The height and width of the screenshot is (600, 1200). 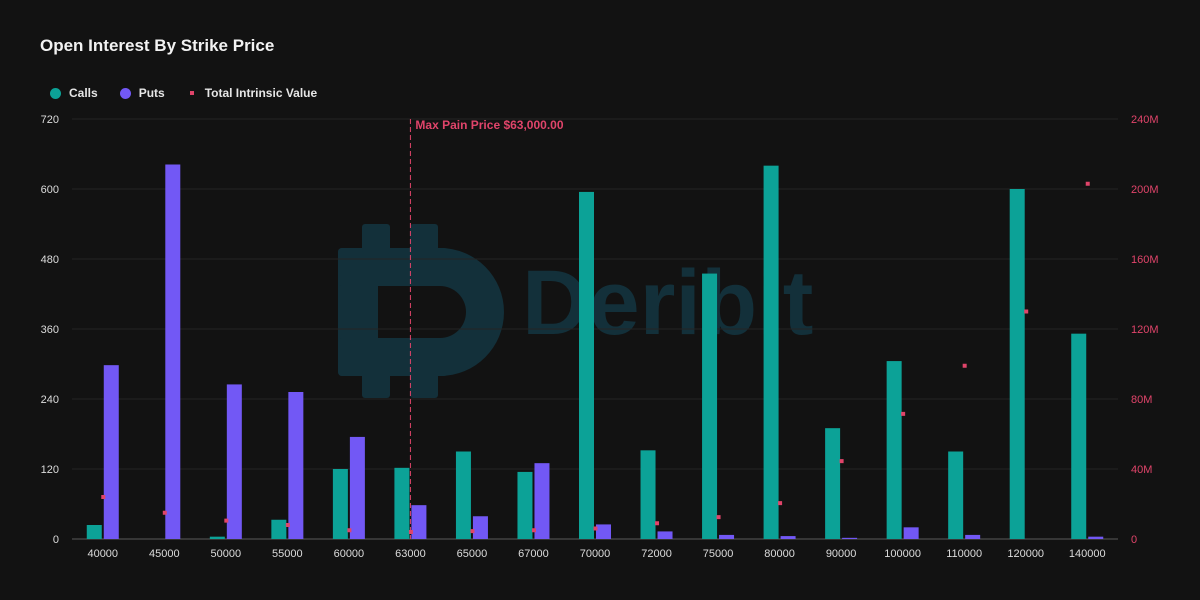 What do you see at coordinates (575, 311) in the screenshot?
I see `deribit-watermark-logo: Deribit` at bounding box center [575, 311].